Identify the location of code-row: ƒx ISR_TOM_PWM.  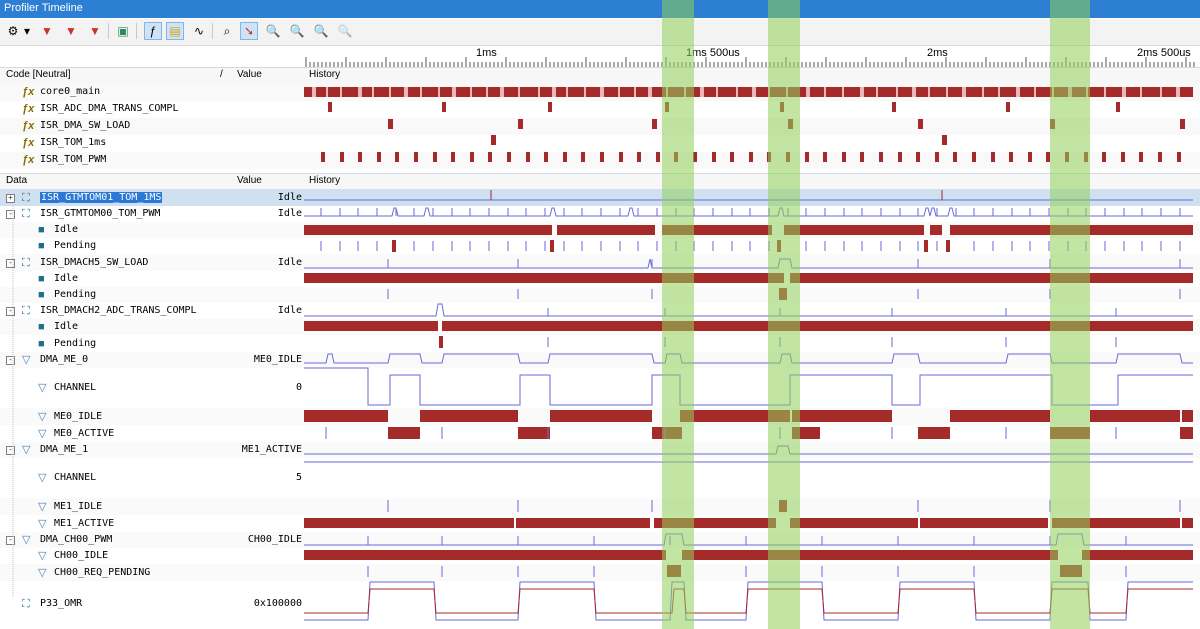
(600, 160).